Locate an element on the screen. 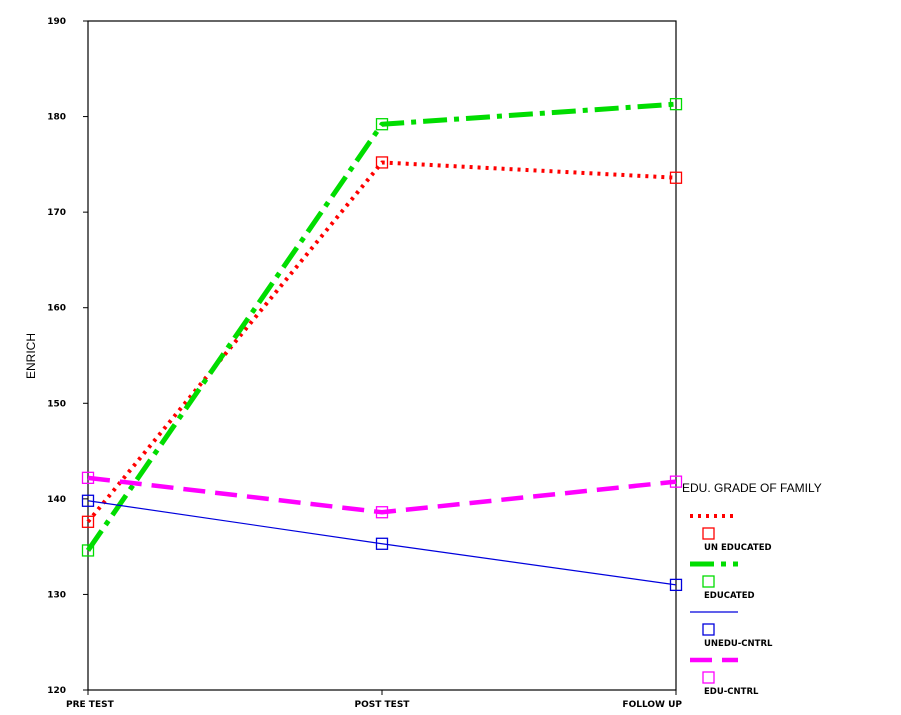  x-axis: PRE TEST POST TEST FOLLOW UP is located at coordinates (374, 700).